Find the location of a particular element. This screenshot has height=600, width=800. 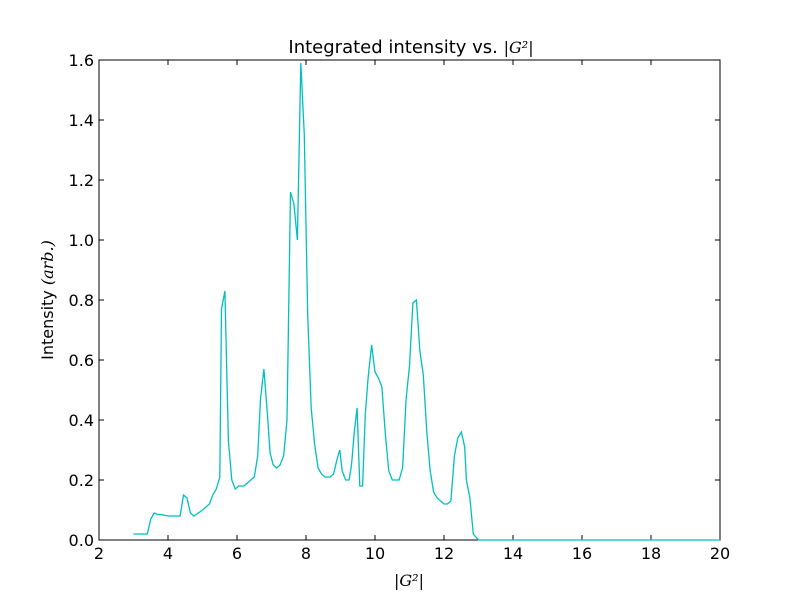

x-tick: 20 is located at coordinates (720, 311).